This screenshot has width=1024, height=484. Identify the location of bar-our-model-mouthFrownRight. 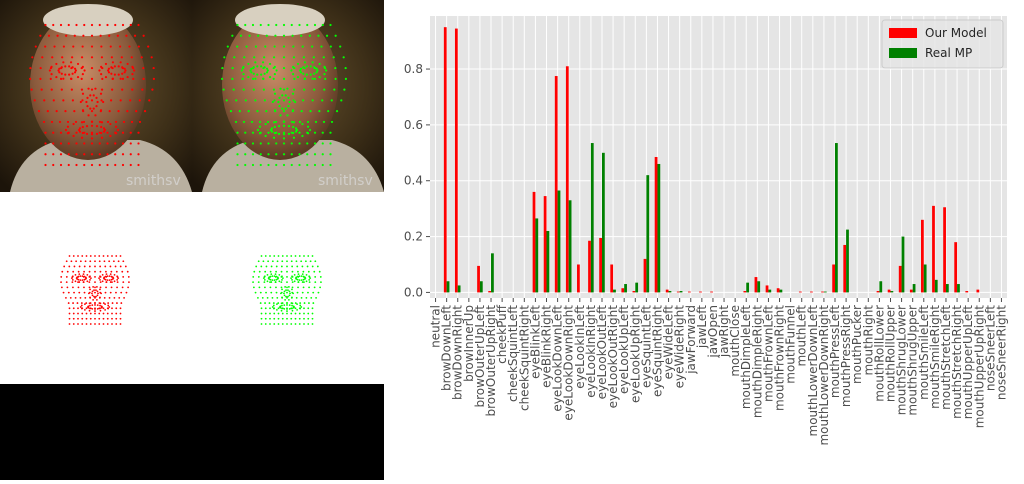
(778, 290).